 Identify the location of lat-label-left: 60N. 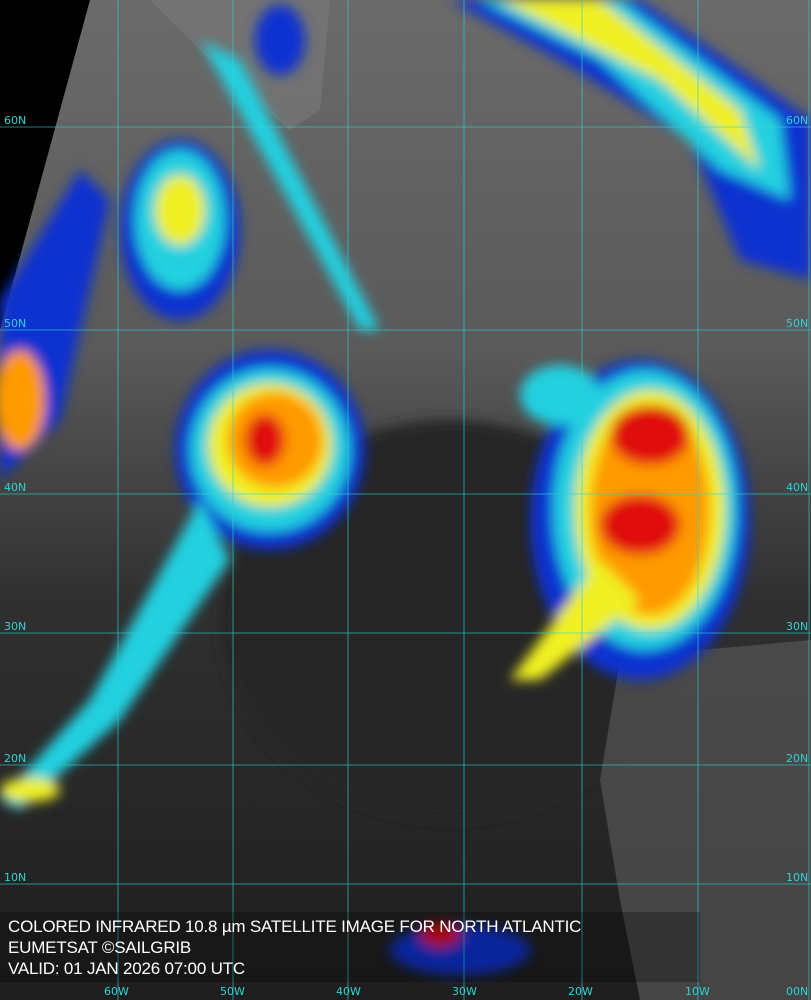
(15, 120).